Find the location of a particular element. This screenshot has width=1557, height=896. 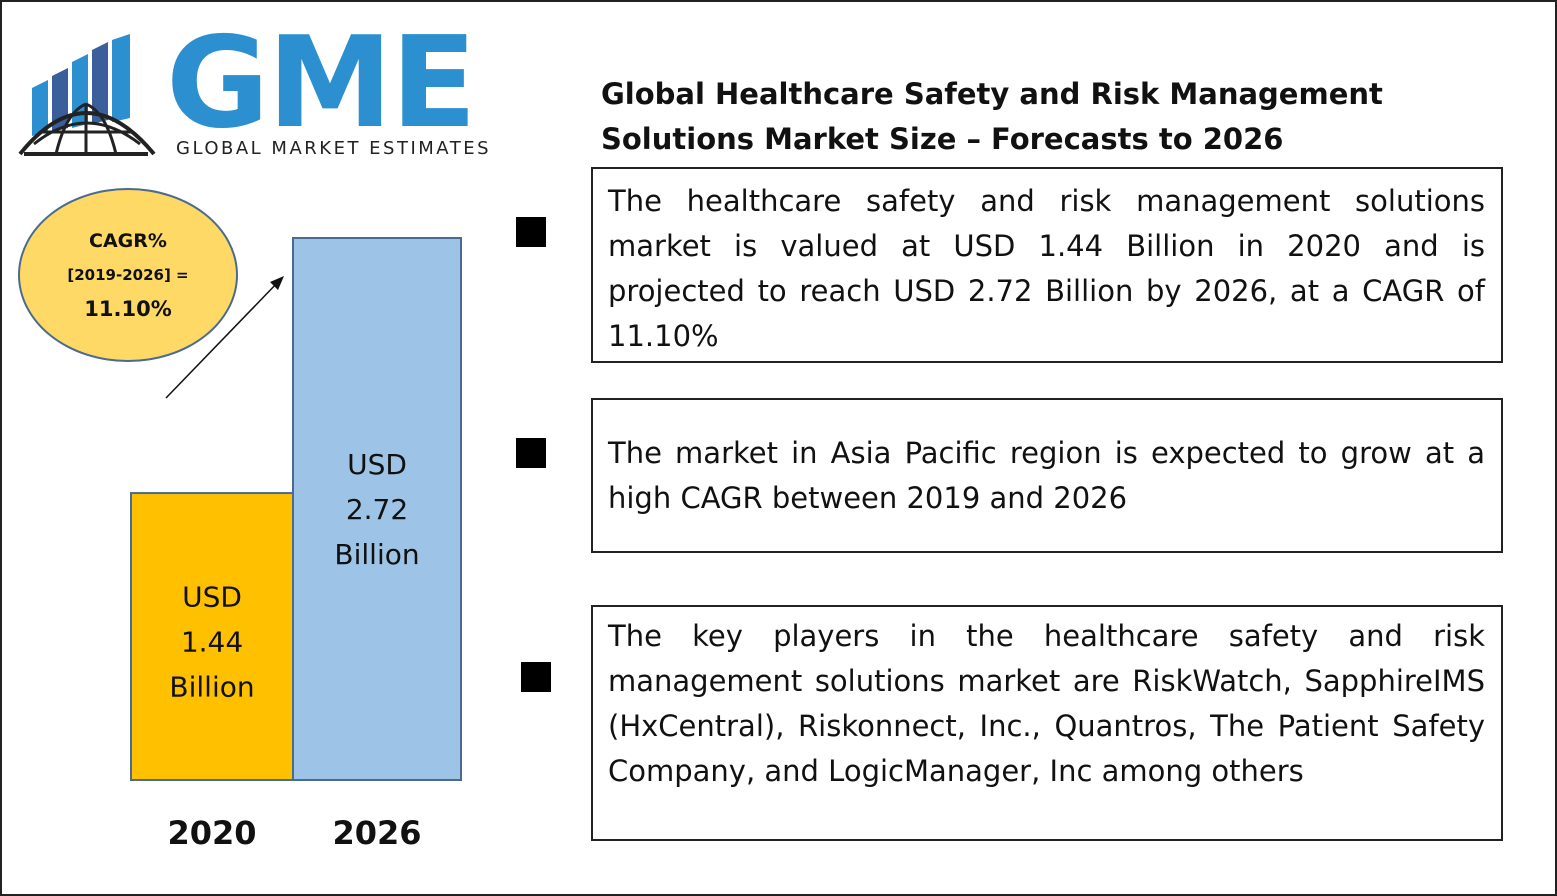

gme-logo: GME GLOBAL MARKET ESTIMATES is located at coordinates (271, 90).